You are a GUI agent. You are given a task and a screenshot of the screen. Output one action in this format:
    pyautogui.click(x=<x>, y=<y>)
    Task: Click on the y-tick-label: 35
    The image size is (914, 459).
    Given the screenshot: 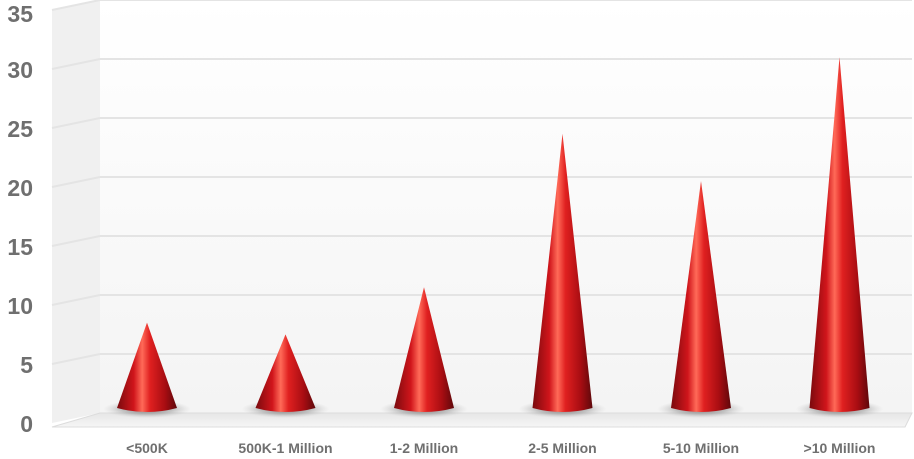 What is the action you would take?
    pyautogui.click(x=20, y=14)
    